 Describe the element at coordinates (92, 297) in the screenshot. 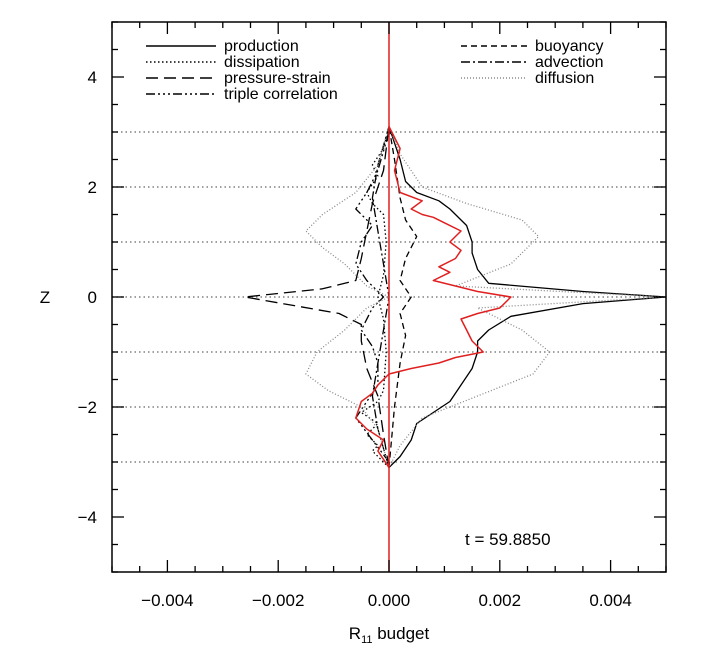

I see `y-tick-label: 0` at that location.